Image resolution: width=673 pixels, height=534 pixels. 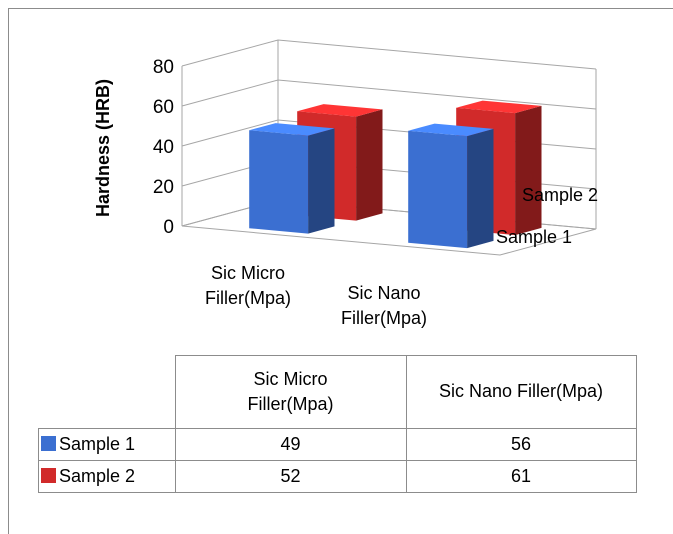 I want to click on chart-bars, so click(x=395, y=174).